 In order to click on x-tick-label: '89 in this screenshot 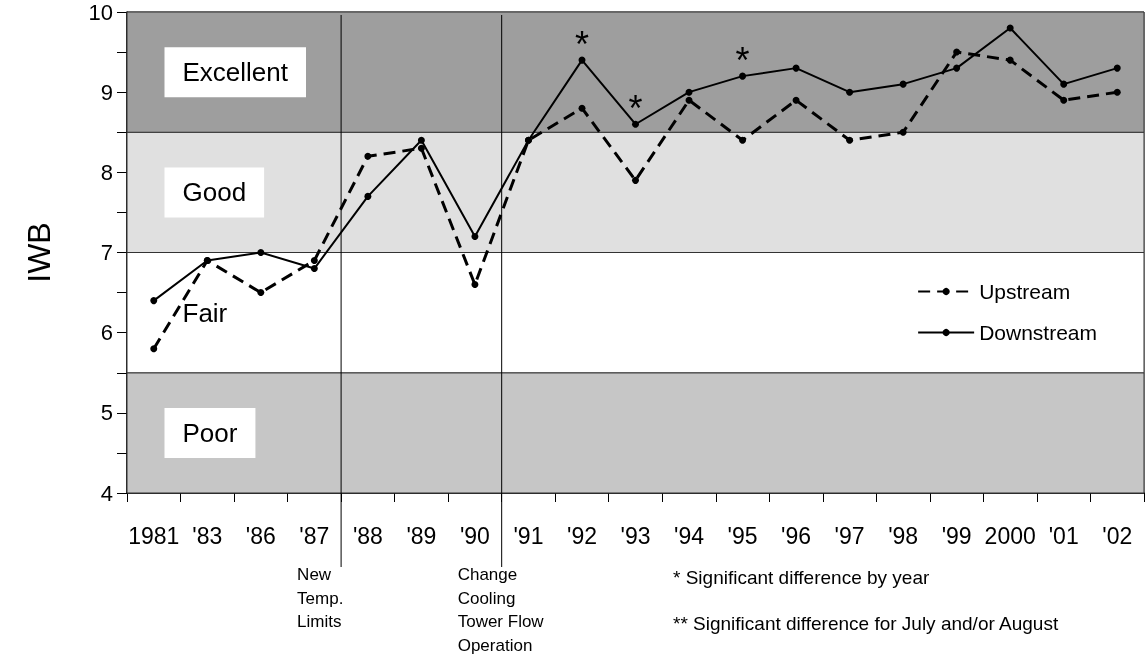, I will do `click(421, 535)`.